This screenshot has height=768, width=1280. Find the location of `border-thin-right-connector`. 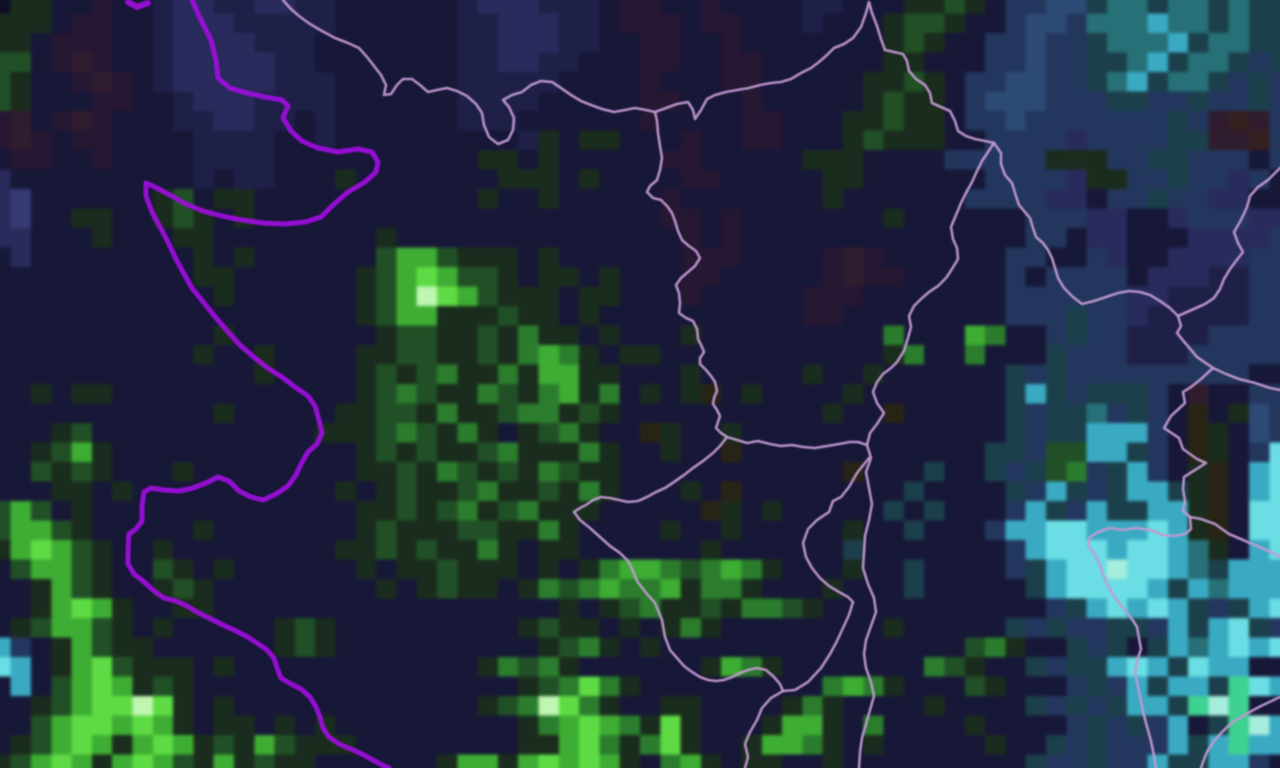

border-thin-right-connector is located at coordinates (1086, 229).